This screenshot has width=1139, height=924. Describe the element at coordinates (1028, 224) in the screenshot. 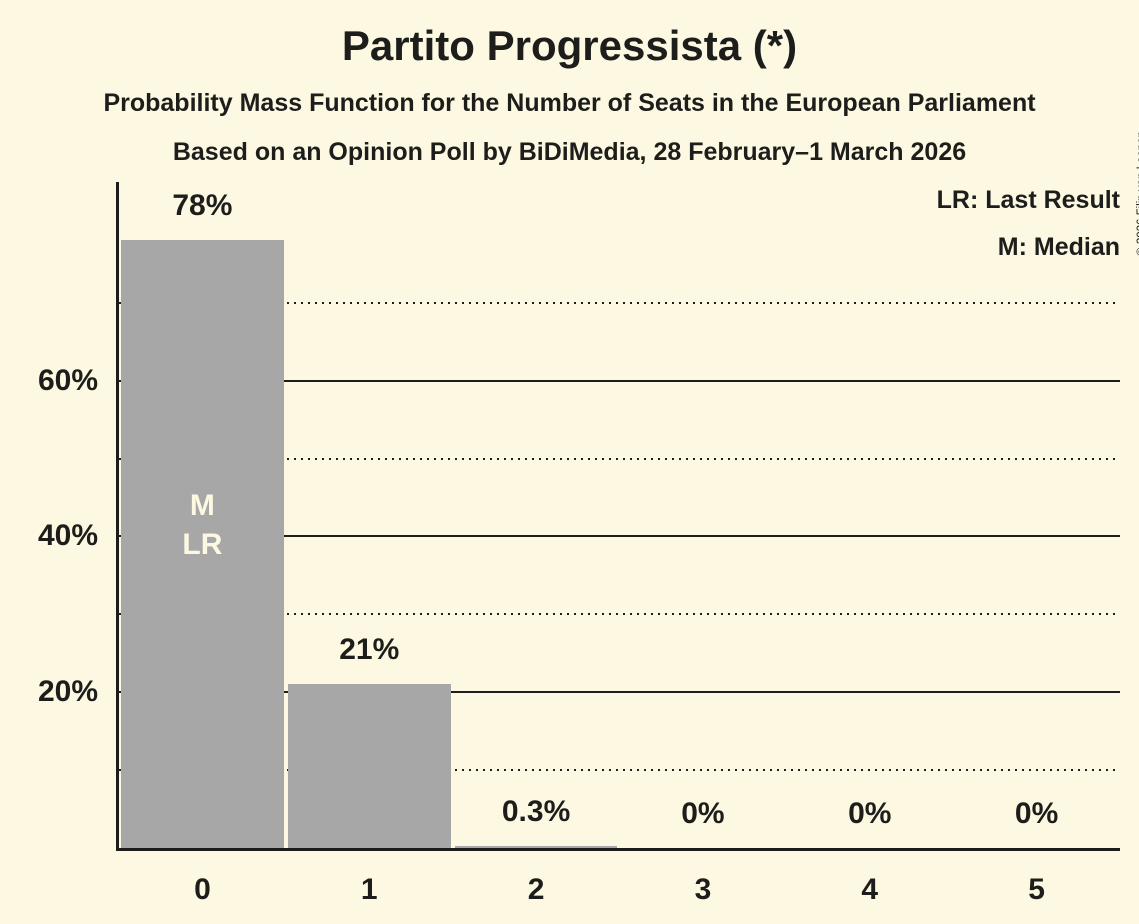

I see `legend: LR: Last Result M: Median` at that location.